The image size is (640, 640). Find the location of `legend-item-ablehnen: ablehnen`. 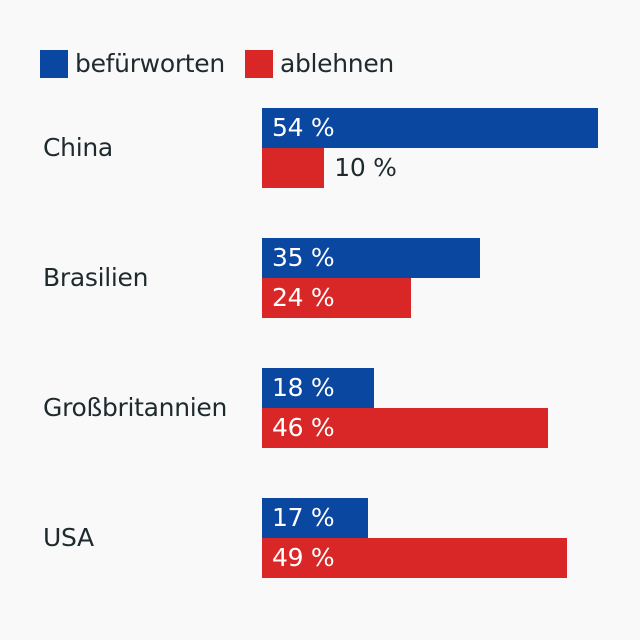

legend-item-ablehnen: ablehnen is located at coordinates (319, 63).